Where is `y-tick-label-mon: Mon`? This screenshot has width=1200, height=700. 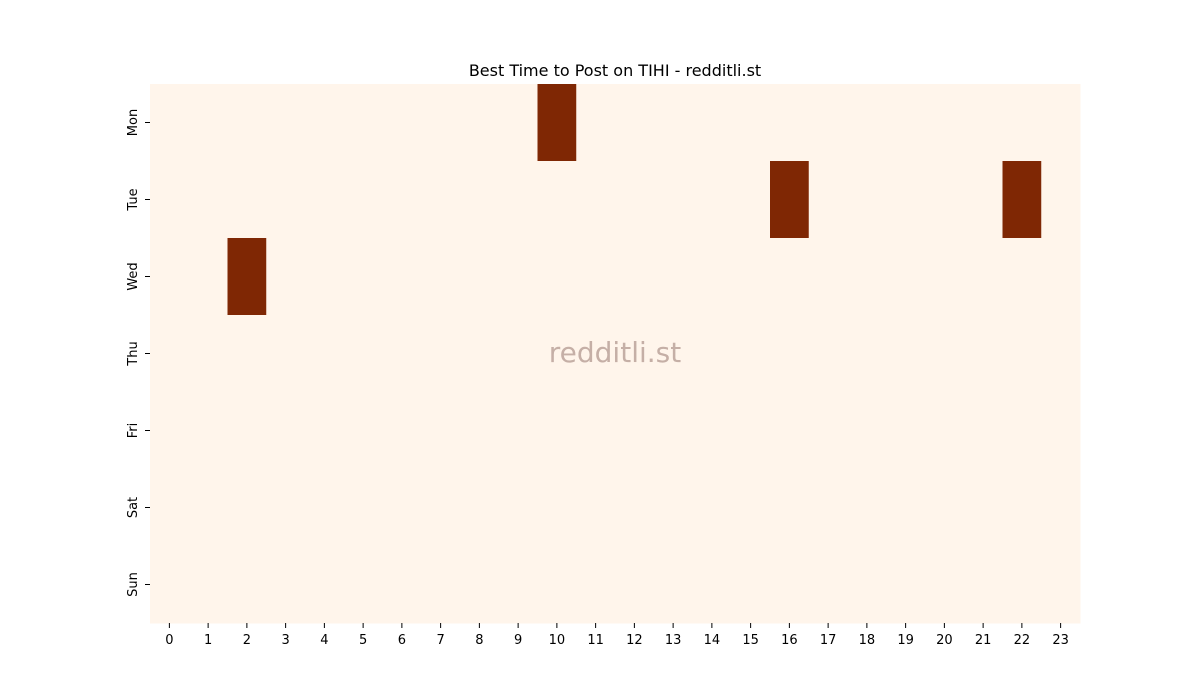
y-tick-label-mon: Mon is located at coordinates (133, 122).